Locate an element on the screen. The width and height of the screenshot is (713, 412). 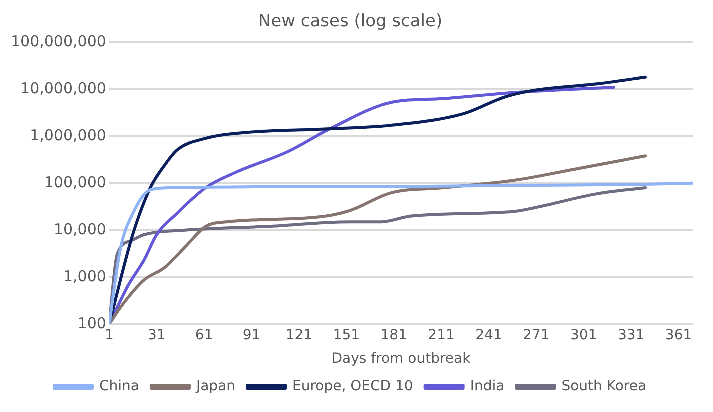
y-tick-label: 10,000,000 is located at coordinates (63, 88).